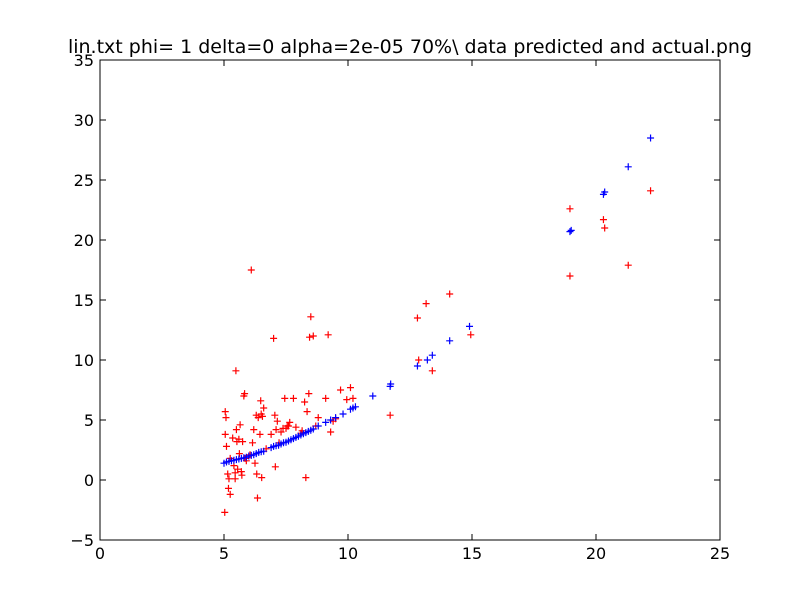 The height and width of the screenshot is (600, 800). I want to click on y-tick-label: −5, so click(82, 540).